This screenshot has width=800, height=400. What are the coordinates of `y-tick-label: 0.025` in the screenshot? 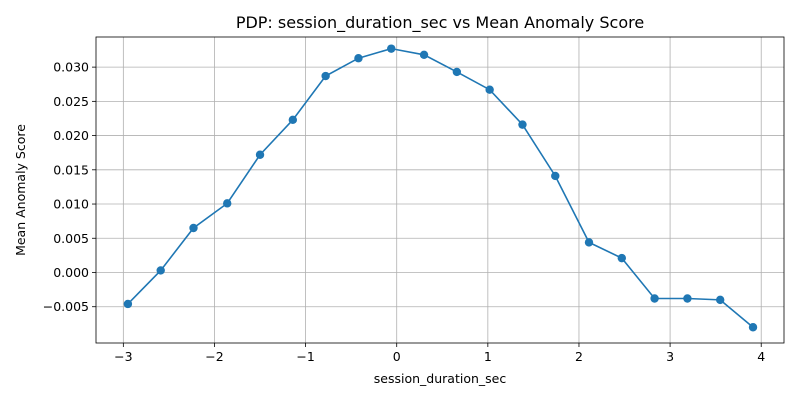 It's located at (71, 101).